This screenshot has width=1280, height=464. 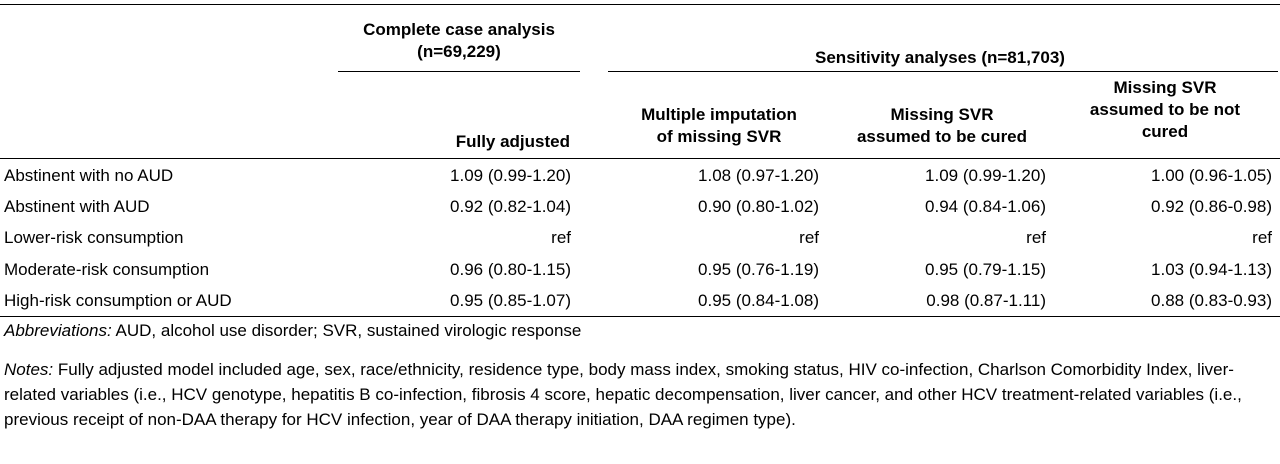 What do you see at coordinates (986, 301) in the screenshot?
I see `cell-missing-cured: 0.98 (0.87-1.11)` at bounding box center [986, 301].